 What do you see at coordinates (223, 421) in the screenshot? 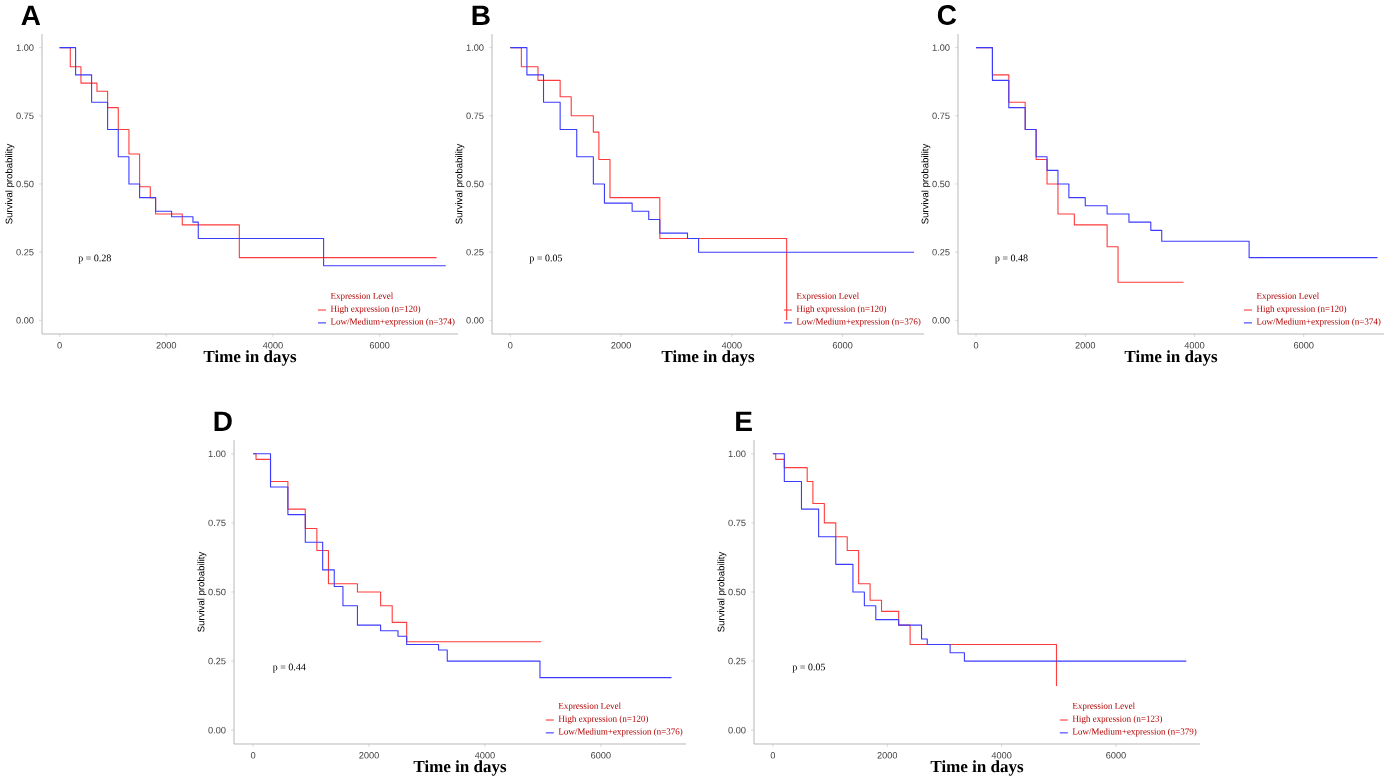
I see `chart-title: D` at bounding box center [223, 421].